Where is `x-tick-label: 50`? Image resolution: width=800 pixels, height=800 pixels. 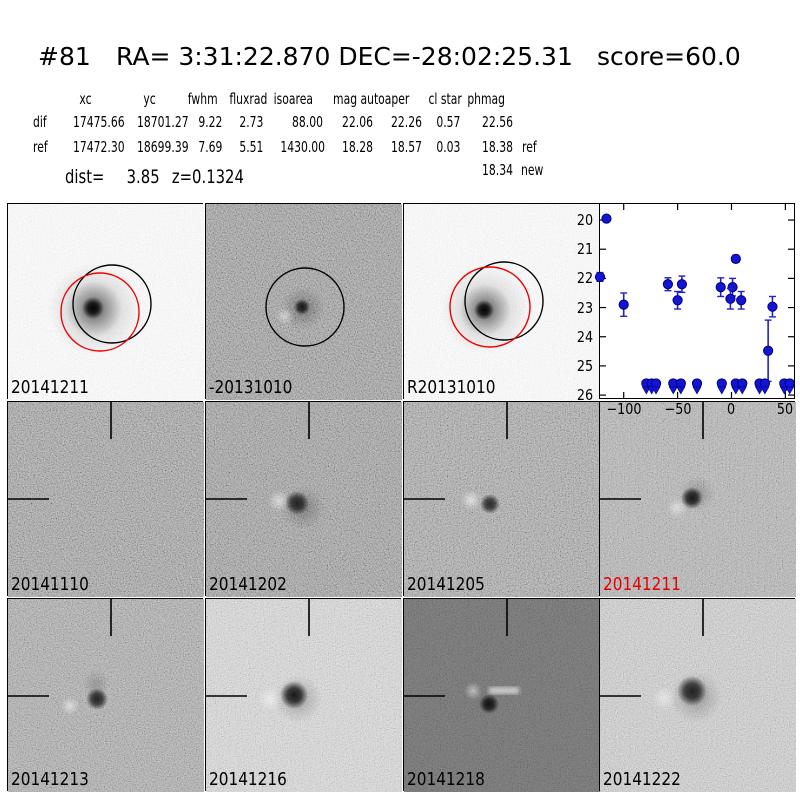
x-tick-label: 50 is located at coordinates (785, 409).